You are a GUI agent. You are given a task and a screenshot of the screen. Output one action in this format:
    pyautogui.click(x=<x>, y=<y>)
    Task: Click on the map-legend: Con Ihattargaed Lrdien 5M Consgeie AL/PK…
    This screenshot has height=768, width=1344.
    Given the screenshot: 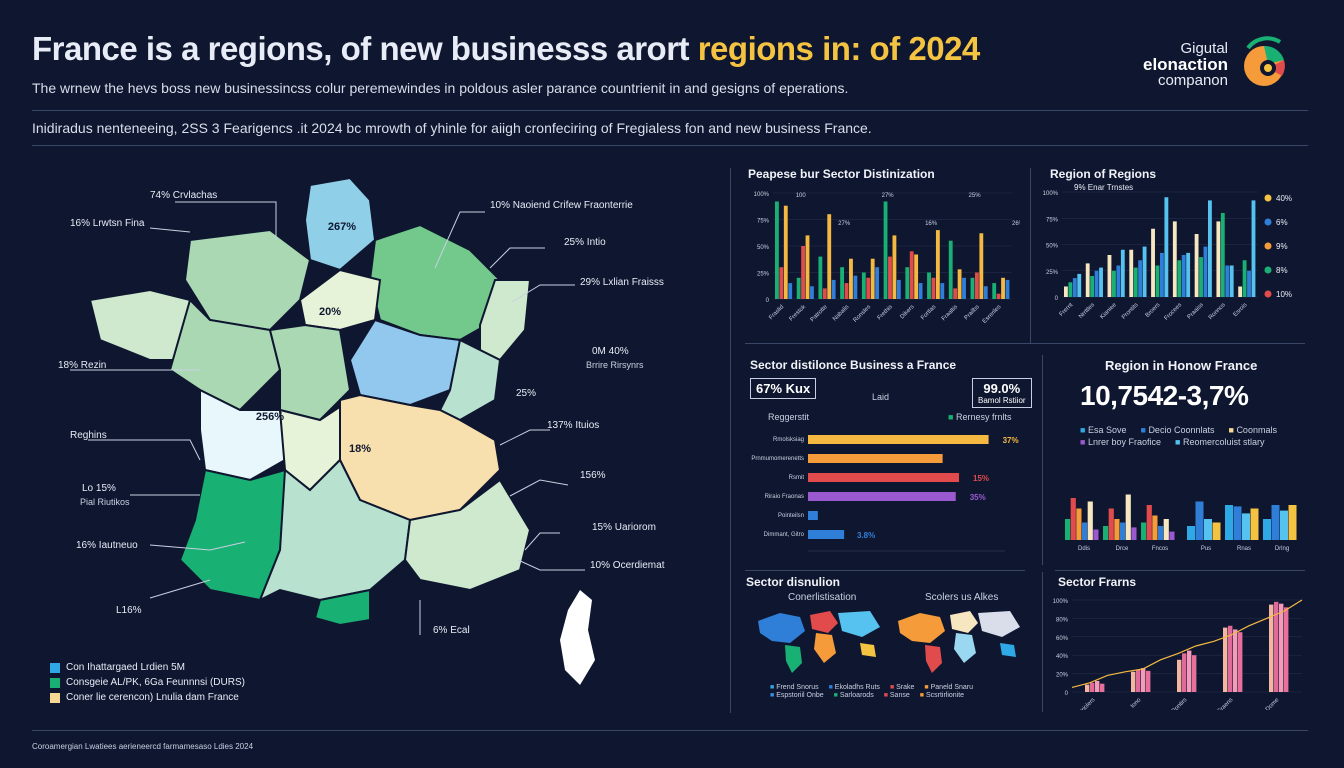 What is the action you would take?
    pyautogui.click(x=147, y=682)
    